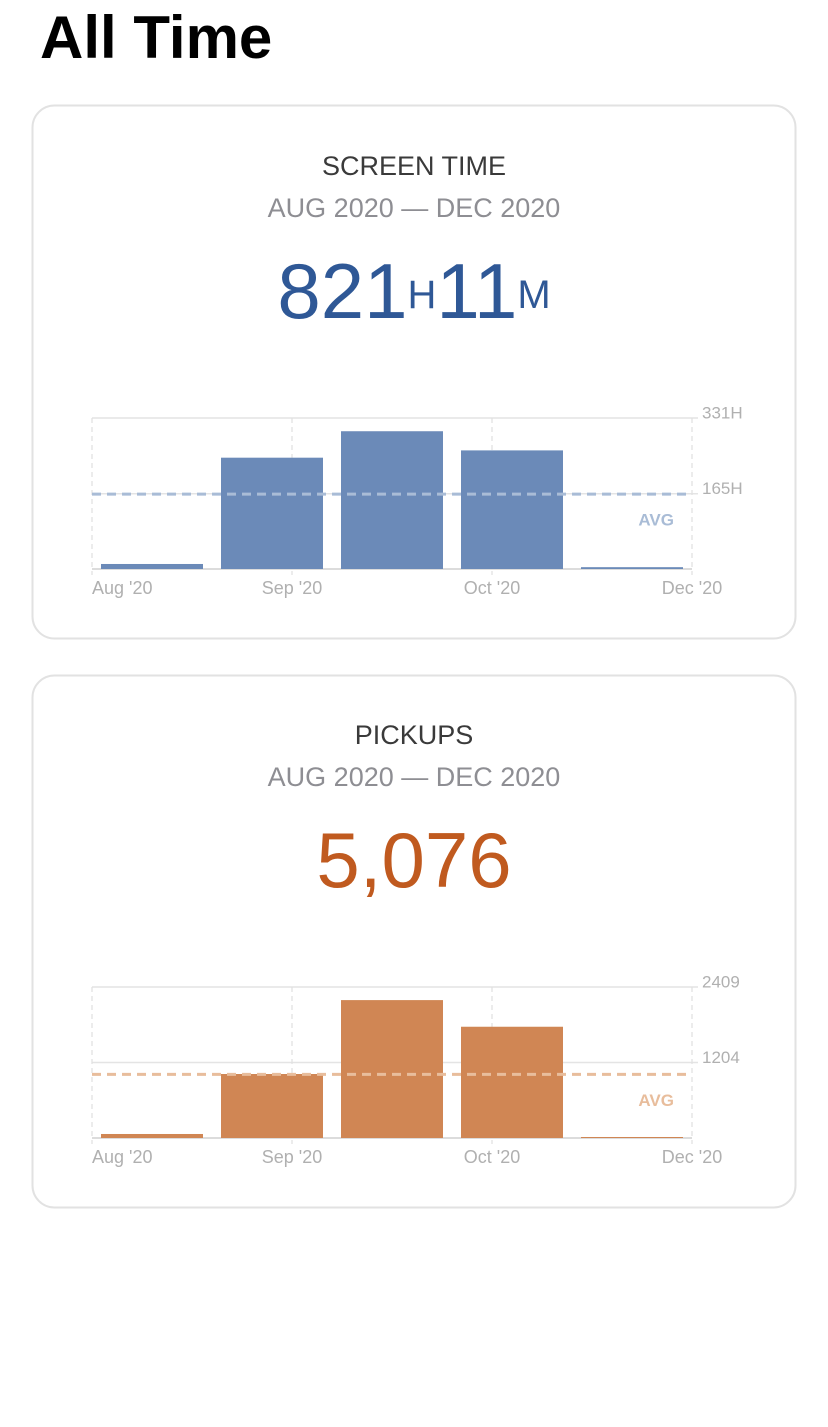 The width and height of the screenshot is (828, 1427). I want to click on card-title: SCREEN TIME, so click(414, 166).